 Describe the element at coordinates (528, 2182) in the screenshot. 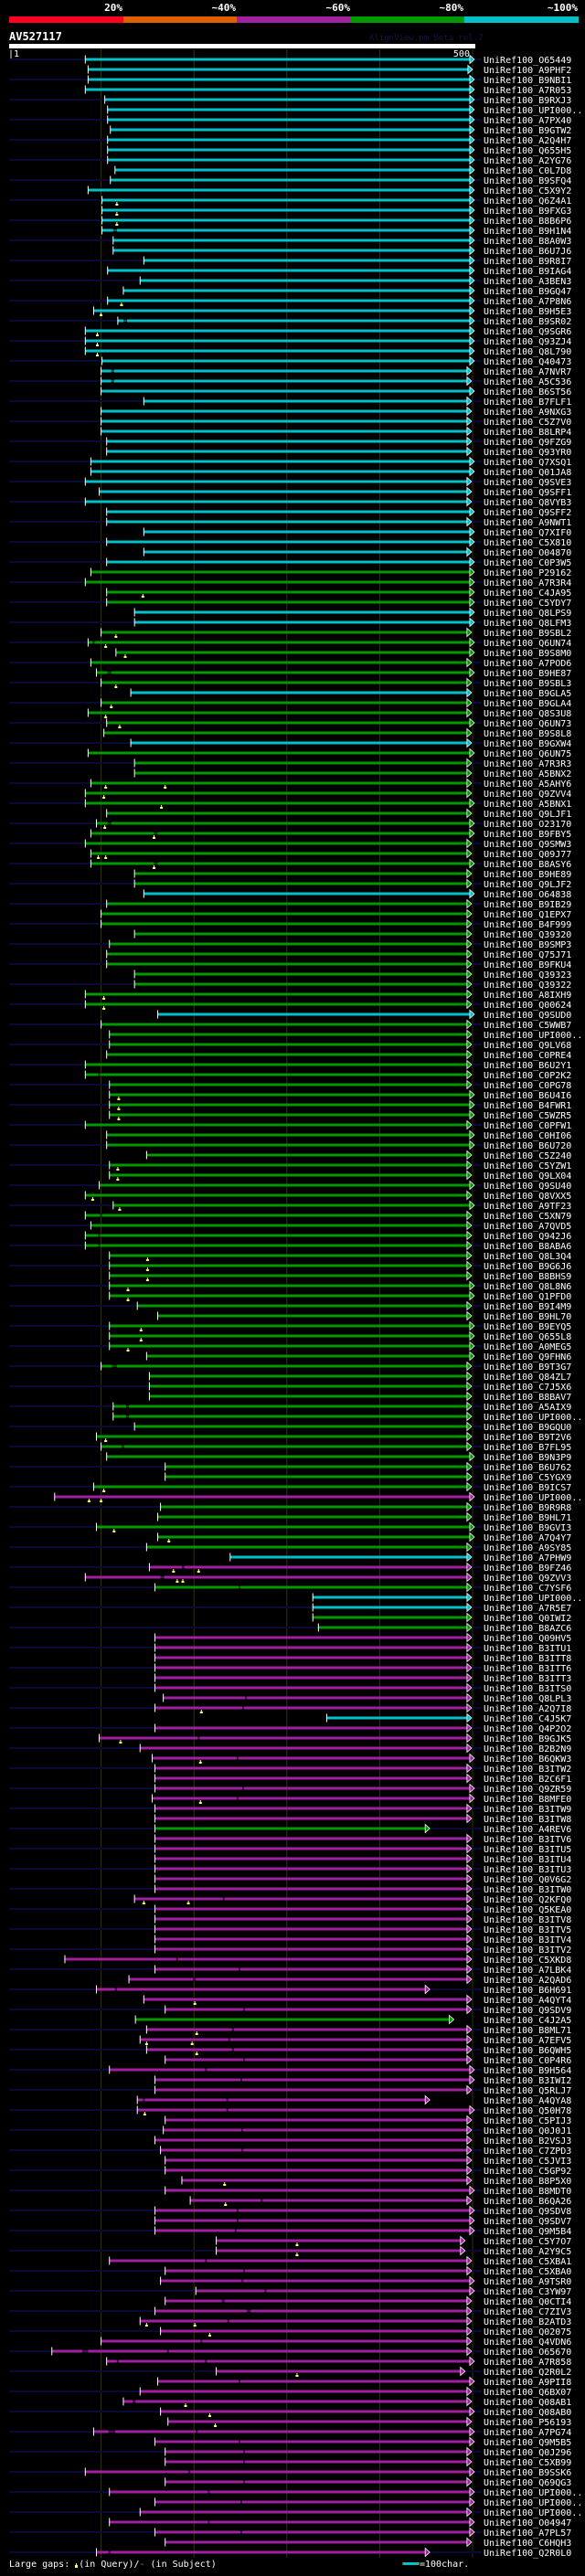

I see `subject-label: UniRef100_B8P5X0` at that location.